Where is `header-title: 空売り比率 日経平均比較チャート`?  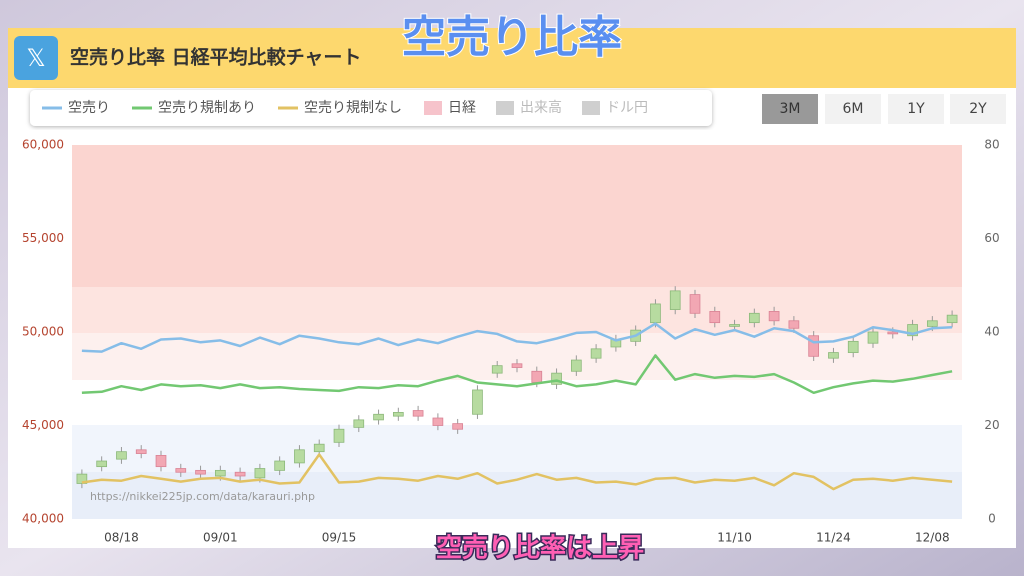 header-title: 空売り比率 日経平均比較チャート is located at coordinates (215, 57).